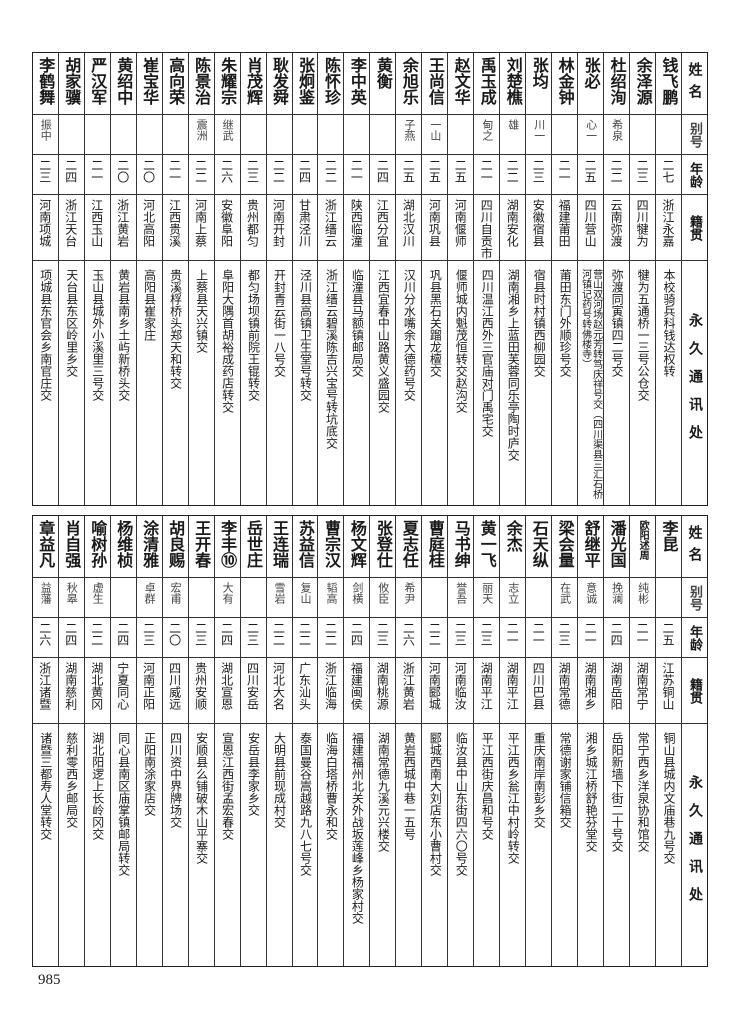 This screenshot has width=730, height=1024. What do you see at coordinates (149, 305) in the screenshot?
I see `address-cell: 高阳县崔家庄` at bounding box center [149, 305].